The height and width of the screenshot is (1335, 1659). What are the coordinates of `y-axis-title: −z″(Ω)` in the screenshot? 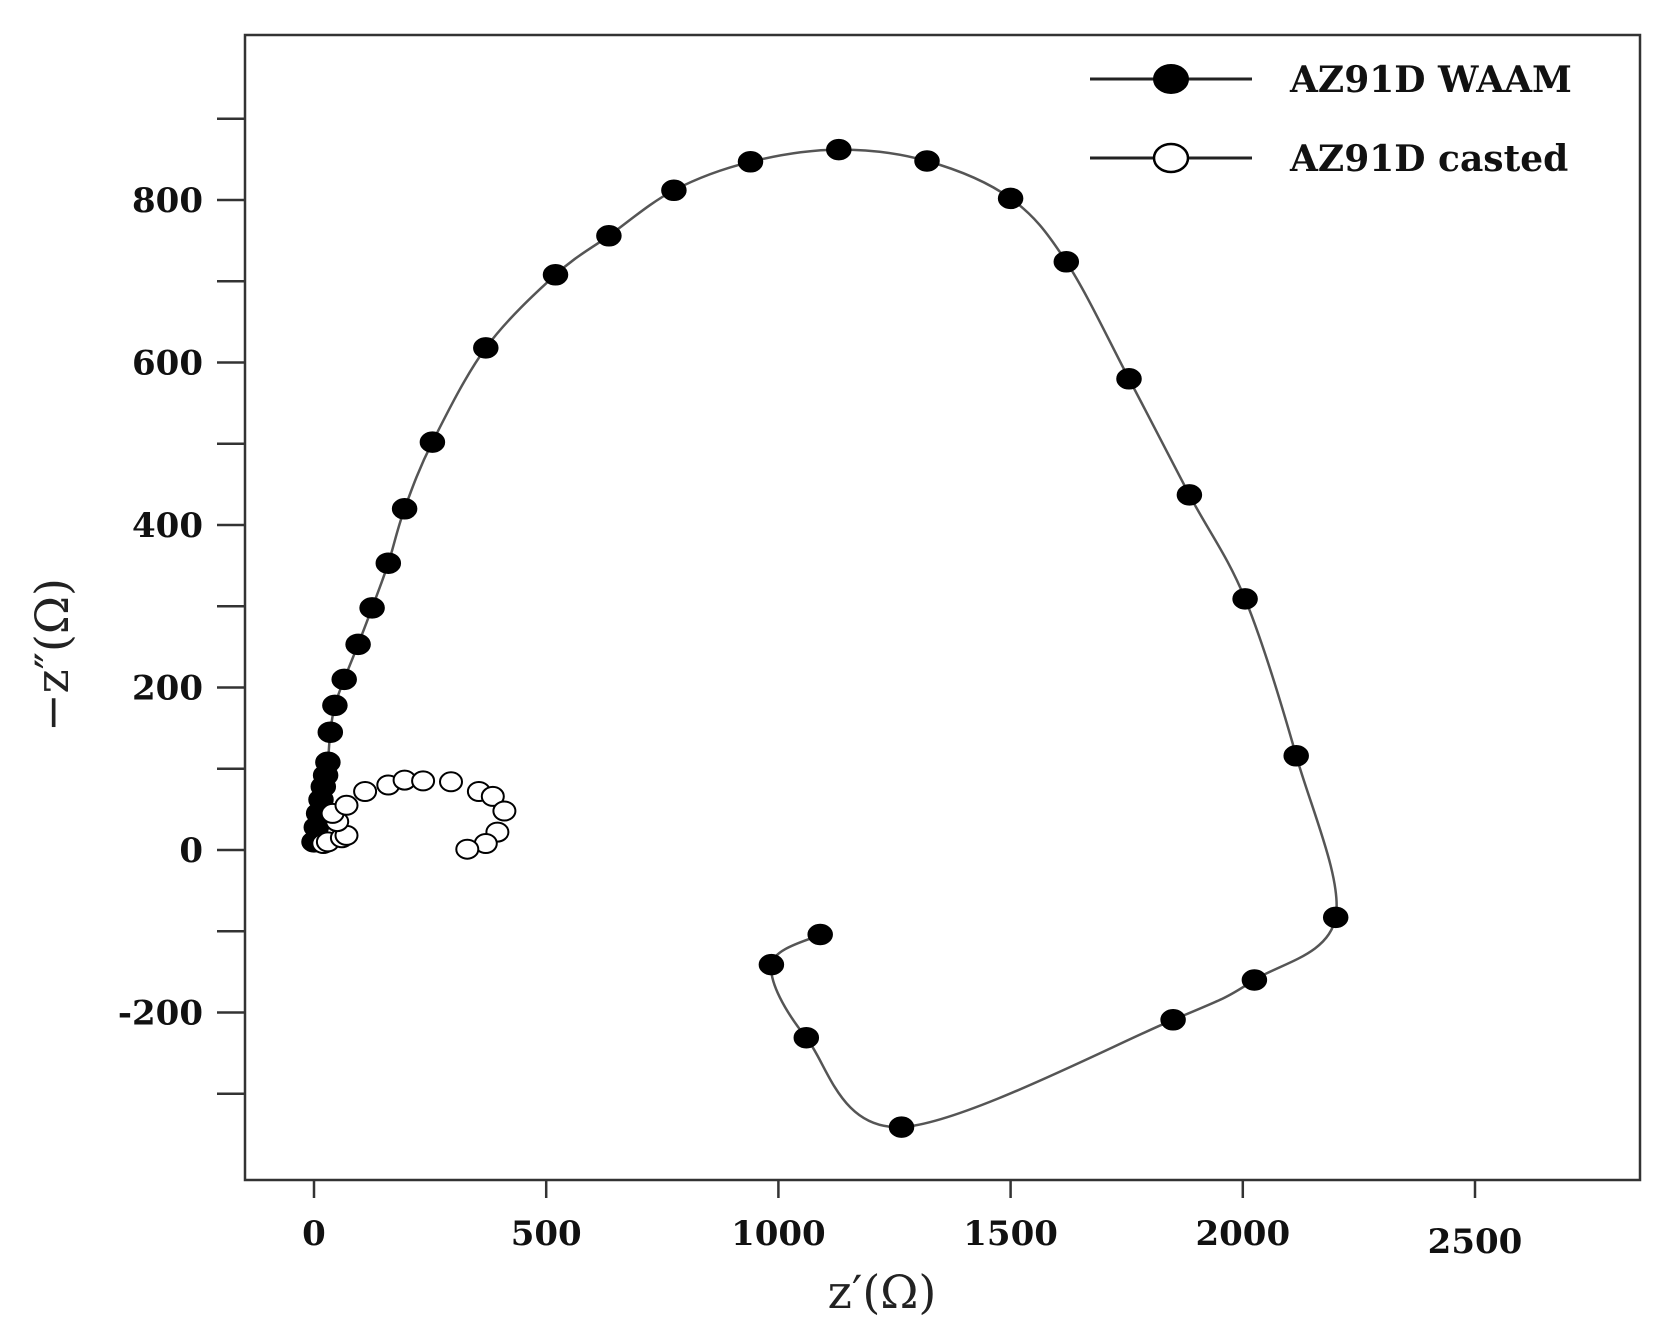 It's located at (52, 655).